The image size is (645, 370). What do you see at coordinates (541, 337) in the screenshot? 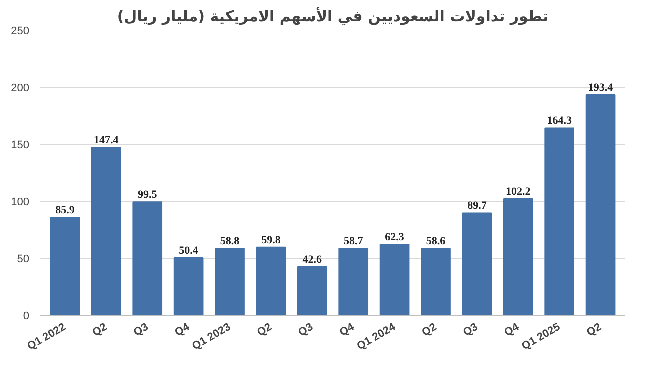
I see `x-tick-label: Q1 2025` at bounding box center [541, 337].